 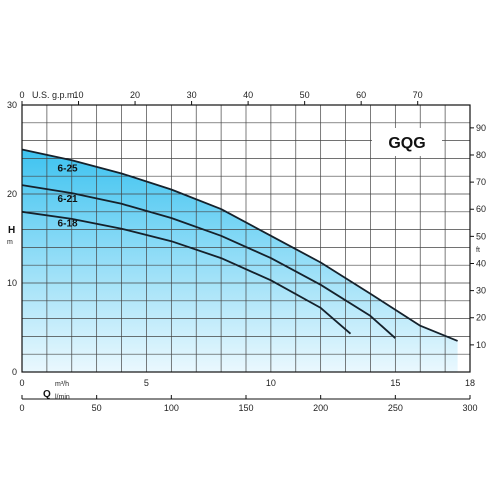 I want to click on x-tick-label: 0, so click(x=21, y=383).